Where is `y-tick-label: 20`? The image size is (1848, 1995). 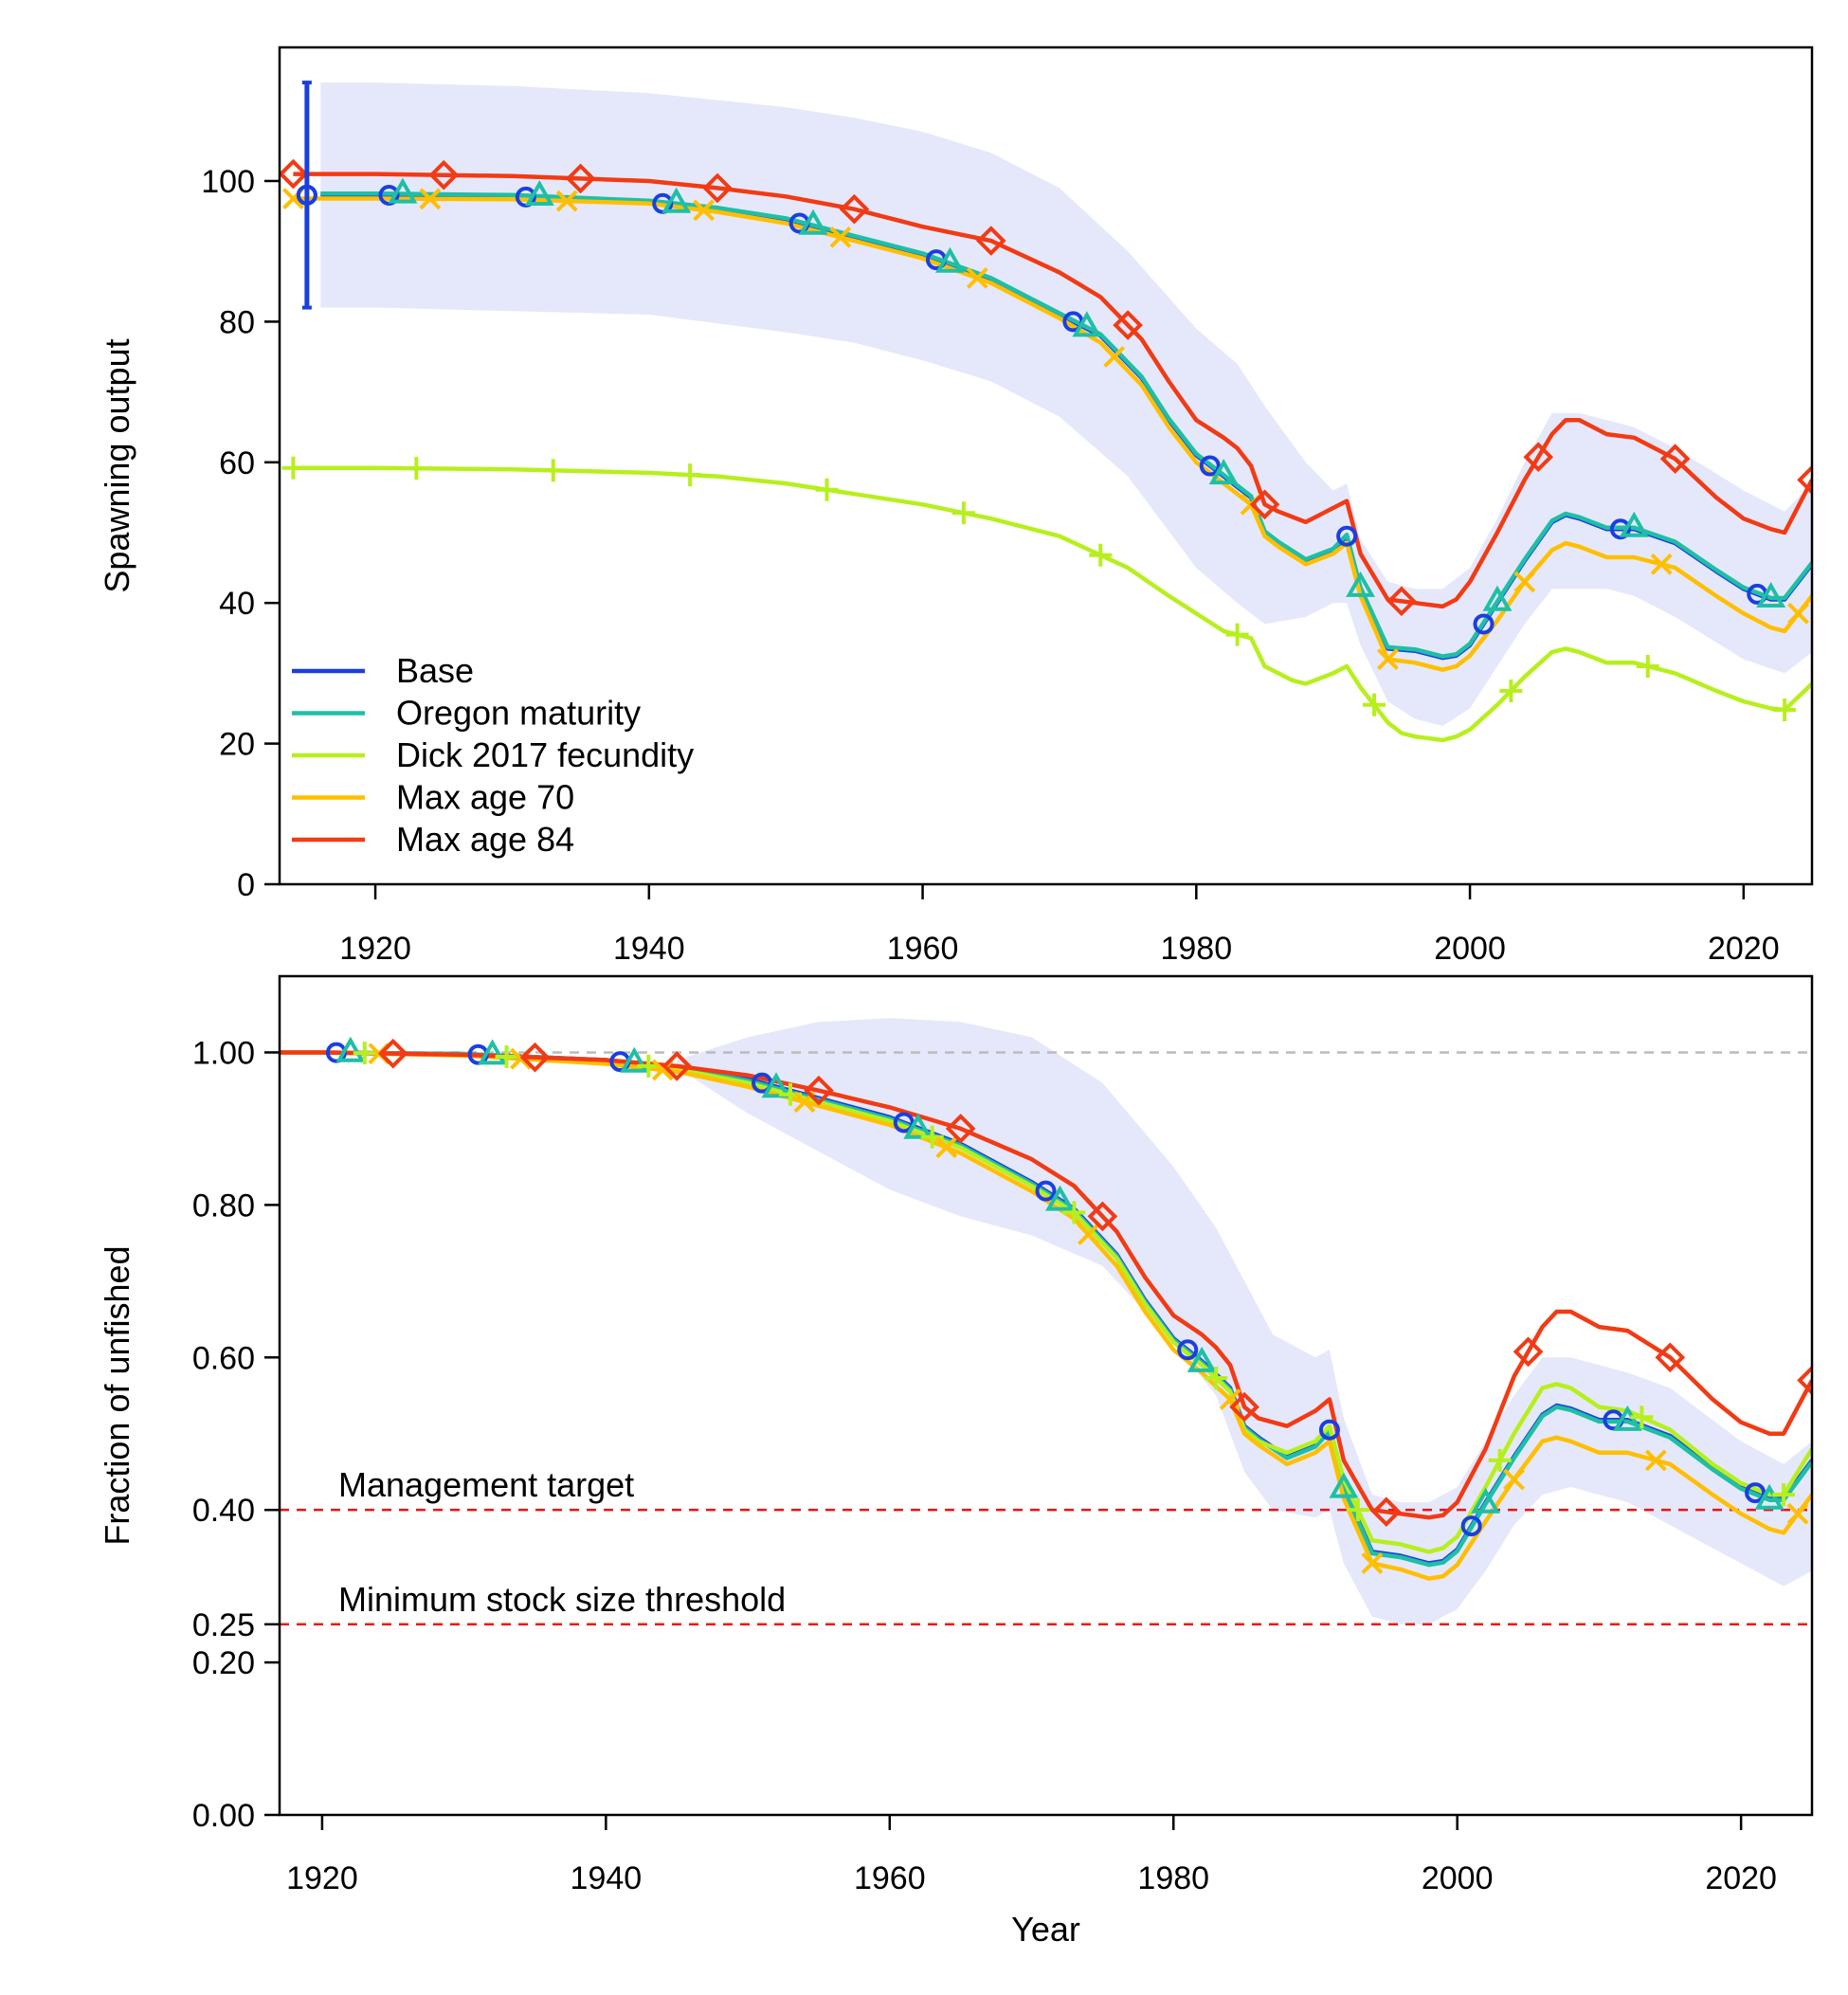 y-tick-label: 20 is located at coordinates (237, 745).